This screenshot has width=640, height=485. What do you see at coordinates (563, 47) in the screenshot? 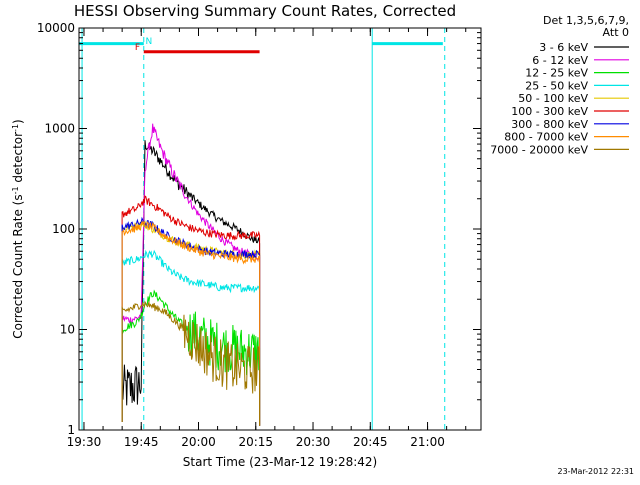
I see `legend-label-0: 3 - 6 keV` at bounding box center [563, 47].